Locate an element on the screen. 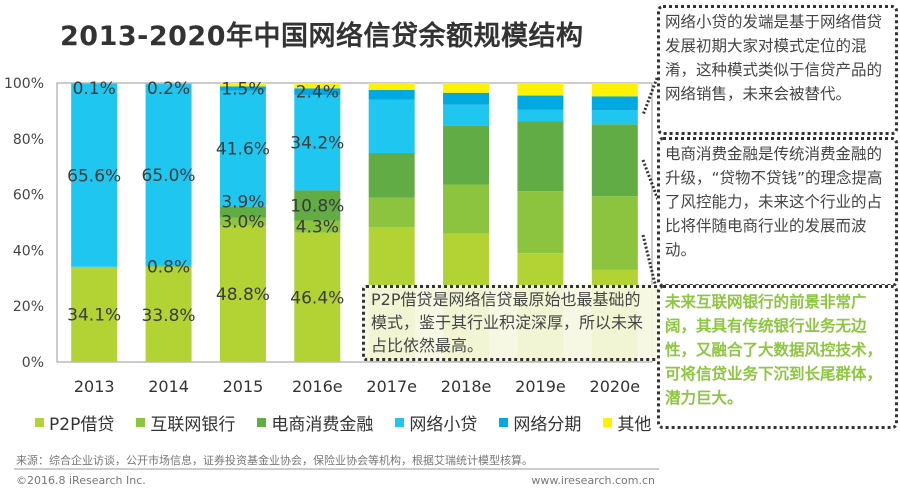 Image resolution: width=900 pixels, height=490 pixels. y-tick-label: 40% is located at coordinates (28, 251).